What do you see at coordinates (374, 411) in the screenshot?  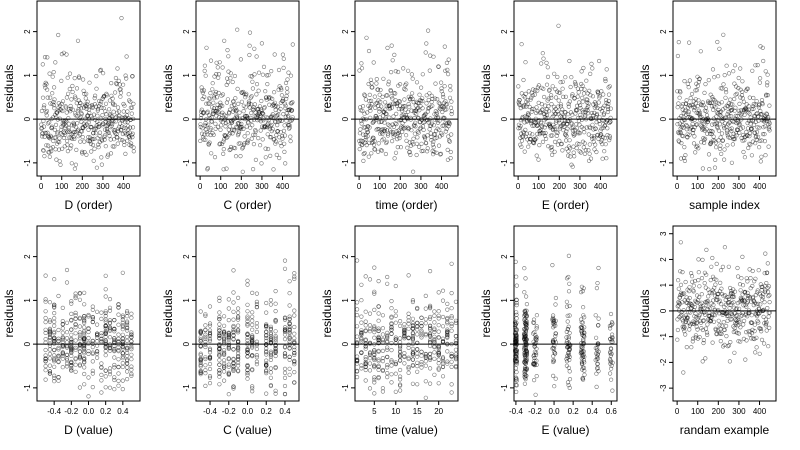 I see `x-tick-label: 5` at bounding box center [374, 411].